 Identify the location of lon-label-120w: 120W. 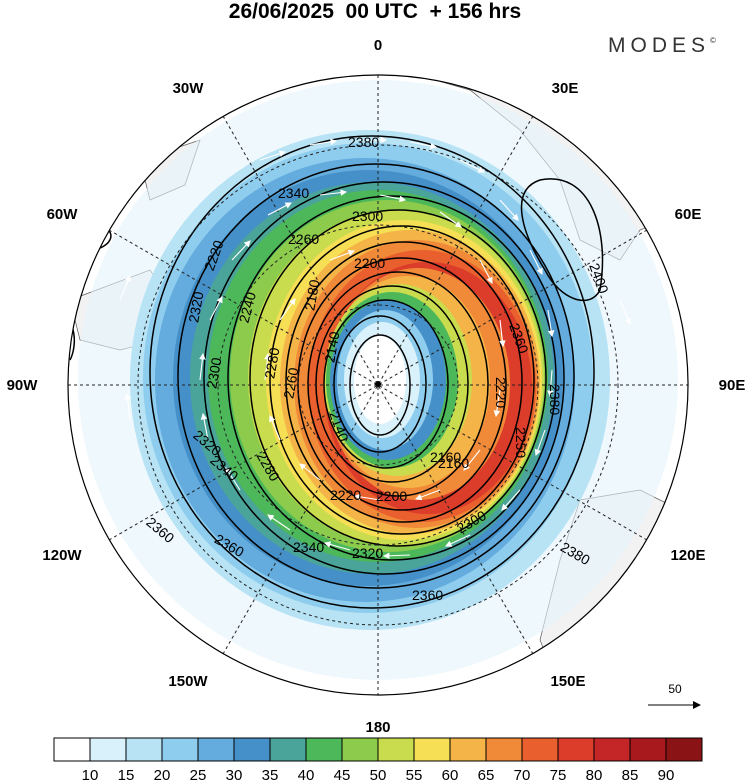
(62, 555).